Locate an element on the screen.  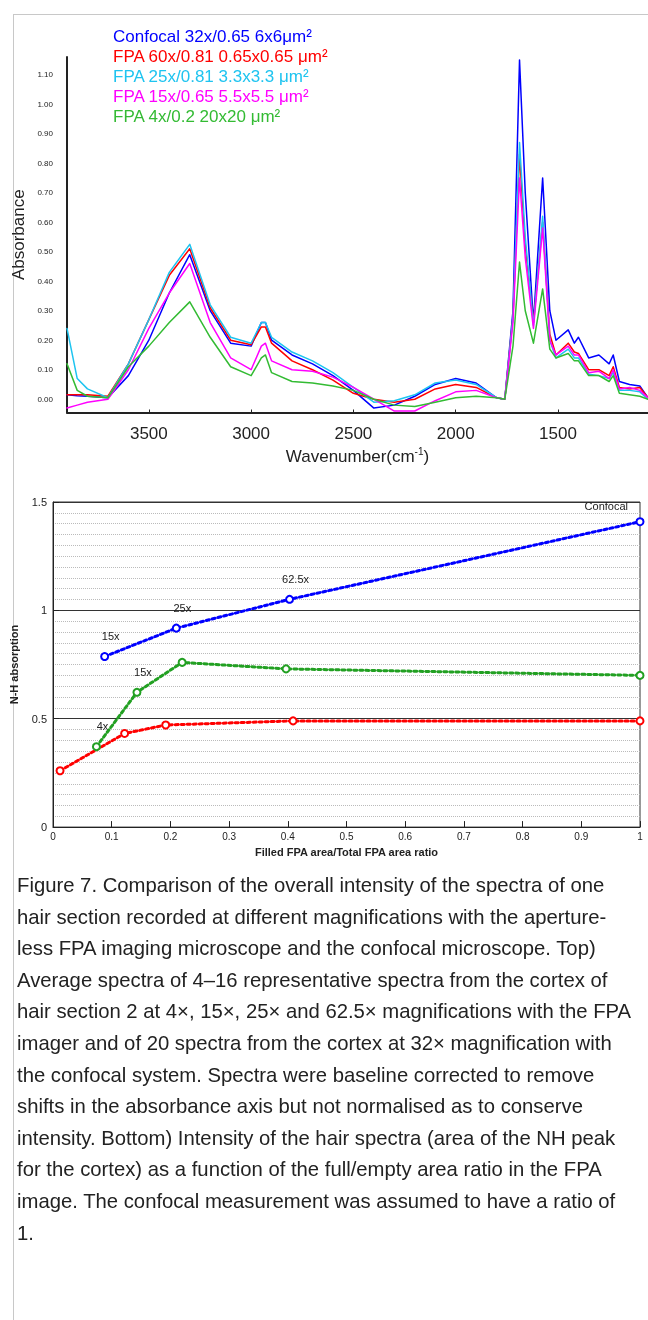
x-tick-label: 0.3 is located at coordinates (229, 836).